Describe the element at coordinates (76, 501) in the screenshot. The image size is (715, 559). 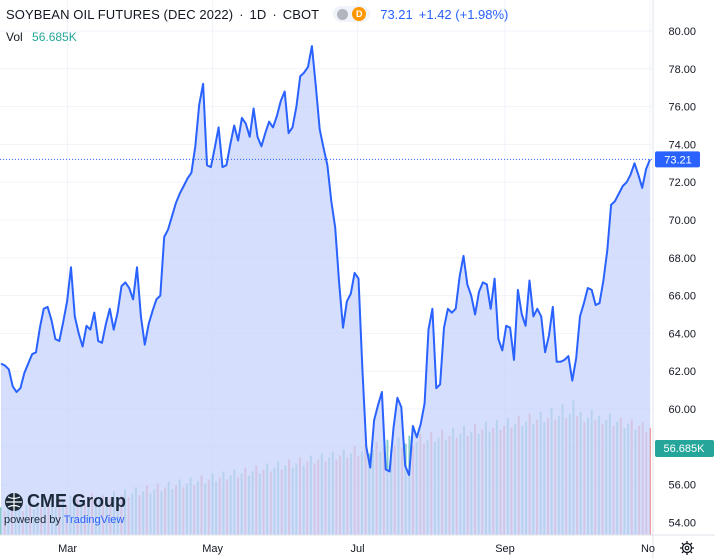
I see `brand-name: CME Group` at that location.